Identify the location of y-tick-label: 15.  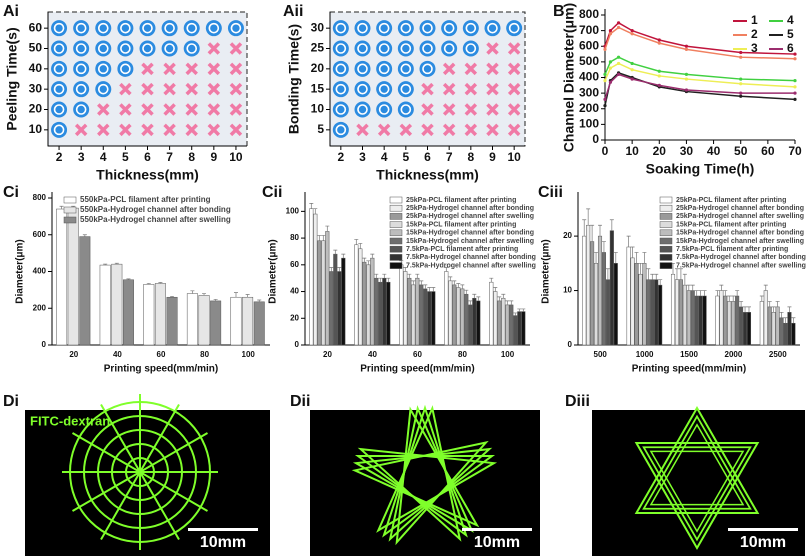
(318, 88).